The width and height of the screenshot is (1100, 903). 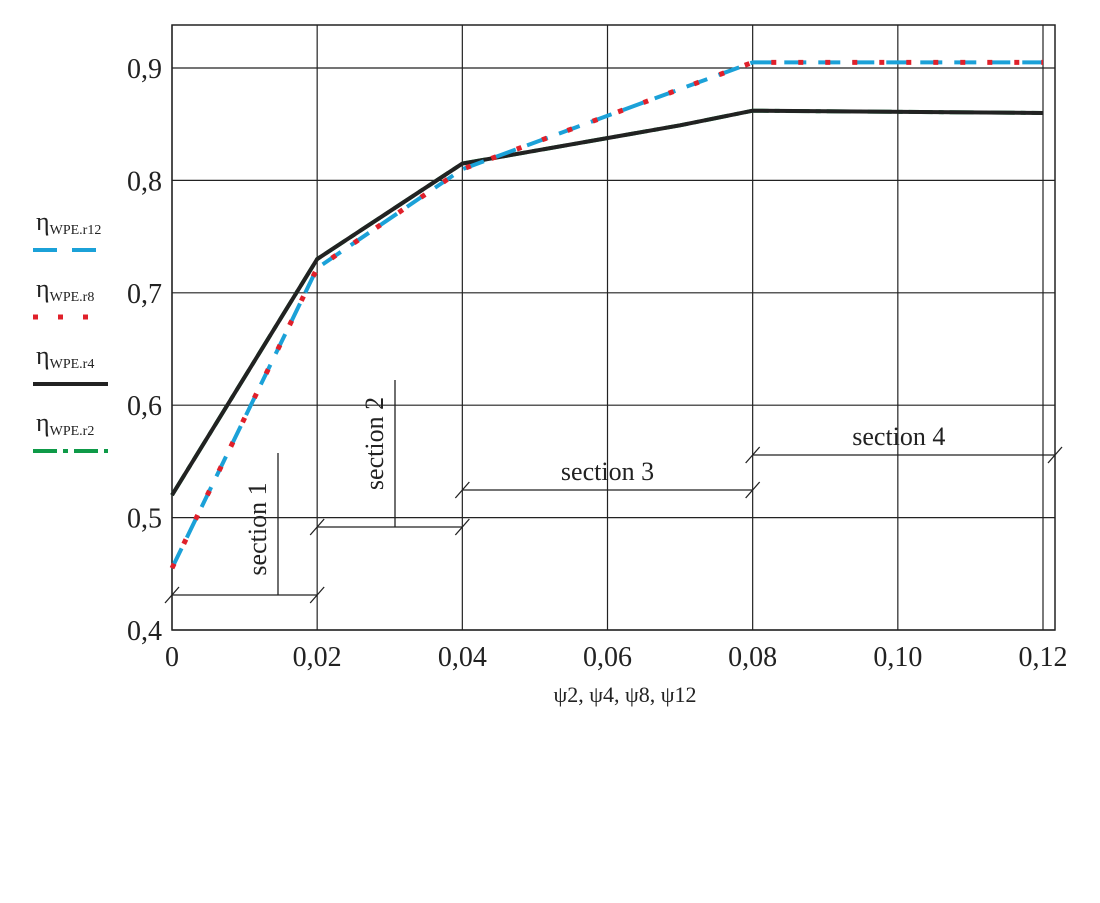 I want to click on y-tick-label: 0,6, so click(x=144, y=406).